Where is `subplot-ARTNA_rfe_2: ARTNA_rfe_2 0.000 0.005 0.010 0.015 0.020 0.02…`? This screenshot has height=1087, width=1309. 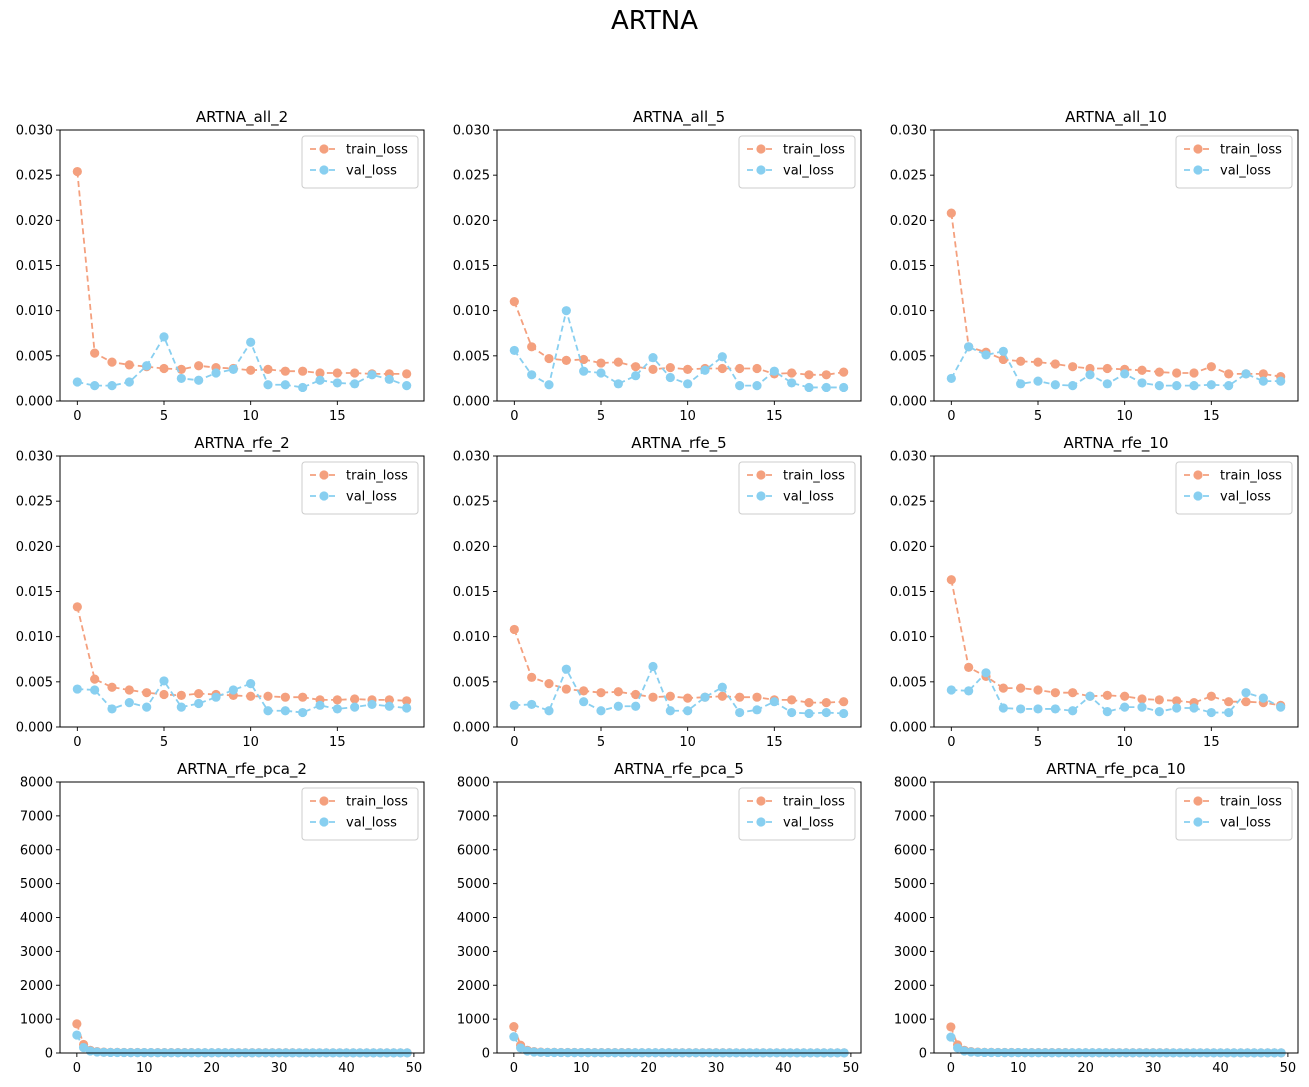 subplot-ARTNA_rfe_2: ARTNA_rfe_2 0.000 0.005 0.010 0.015 0.020 0.02… is located at coordinates (220, 592).